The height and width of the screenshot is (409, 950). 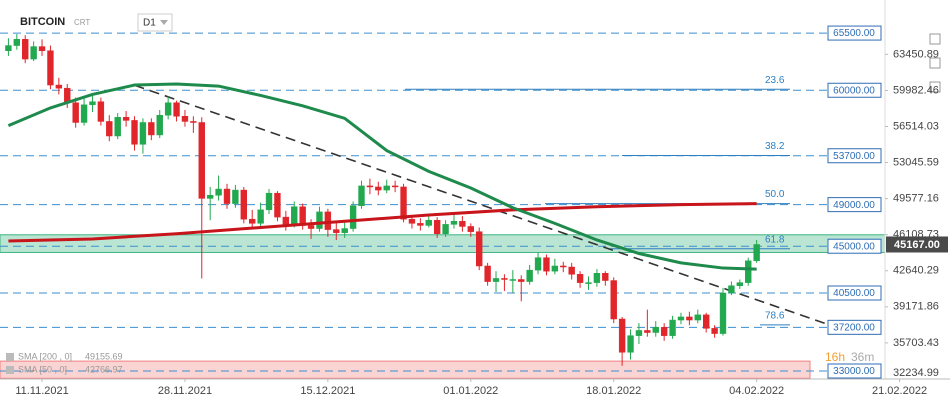 What do you see at coordinates (382, 222) in the screenshot?
I see `sma-line` at bounding box center [382, 222].